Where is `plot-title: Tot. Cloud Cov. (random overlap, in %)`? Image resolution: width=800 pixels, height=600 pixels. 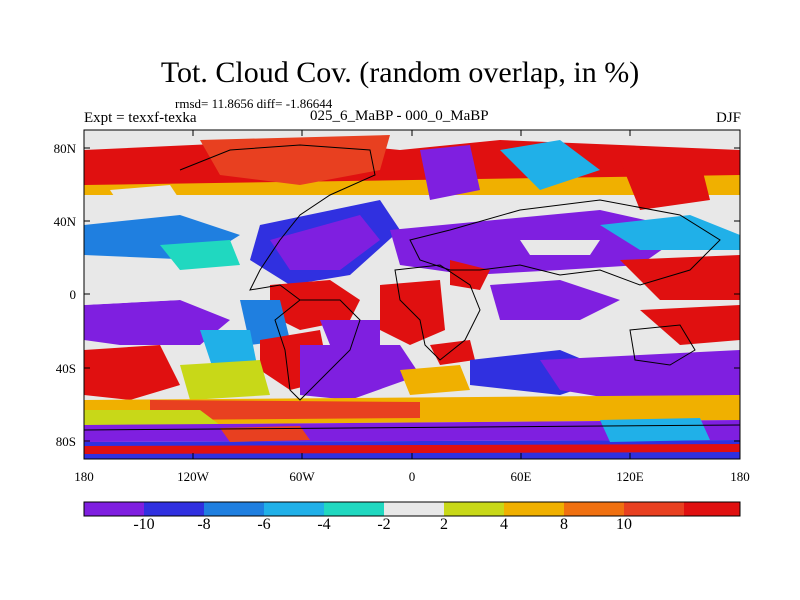 plot-title: Tot. Cloud Cov. (random overlap, in %) is located at coordinates (400, 72).